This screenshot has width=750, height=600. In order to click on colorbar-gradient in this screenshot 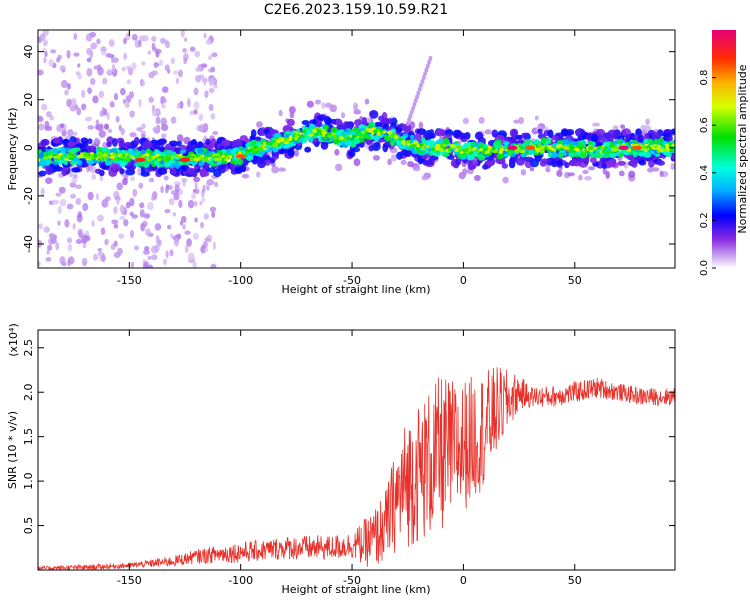, I will do `click(724, 149)`.